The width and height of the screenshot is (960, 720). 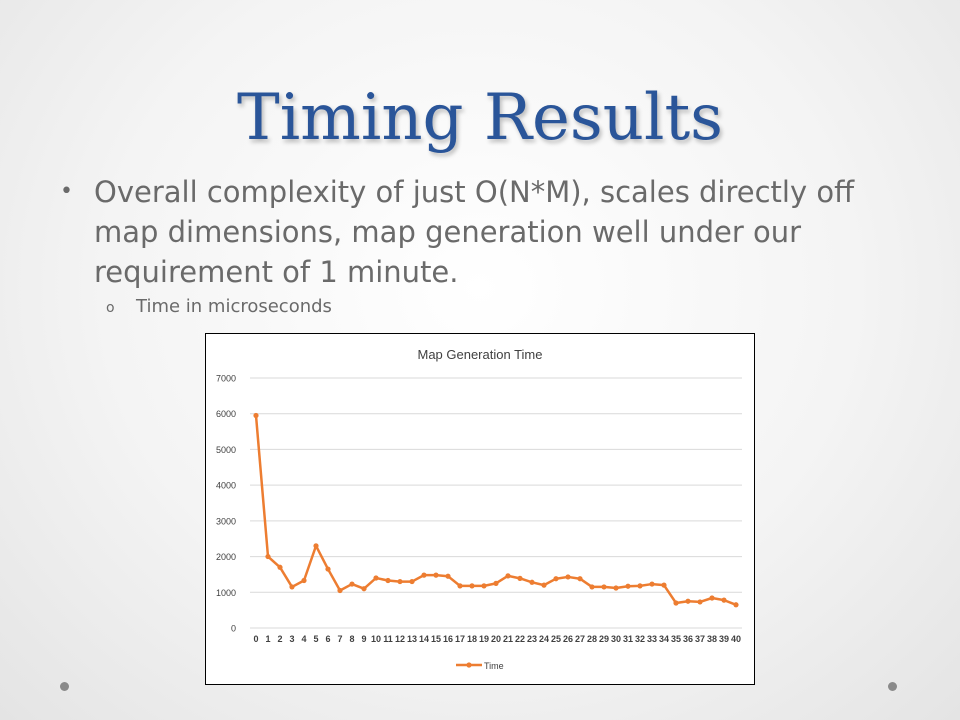 What do you see at coordinates (363, 639) in the screenshot?
I see `x-tick-label: 9` at bounding box center [363, 639].